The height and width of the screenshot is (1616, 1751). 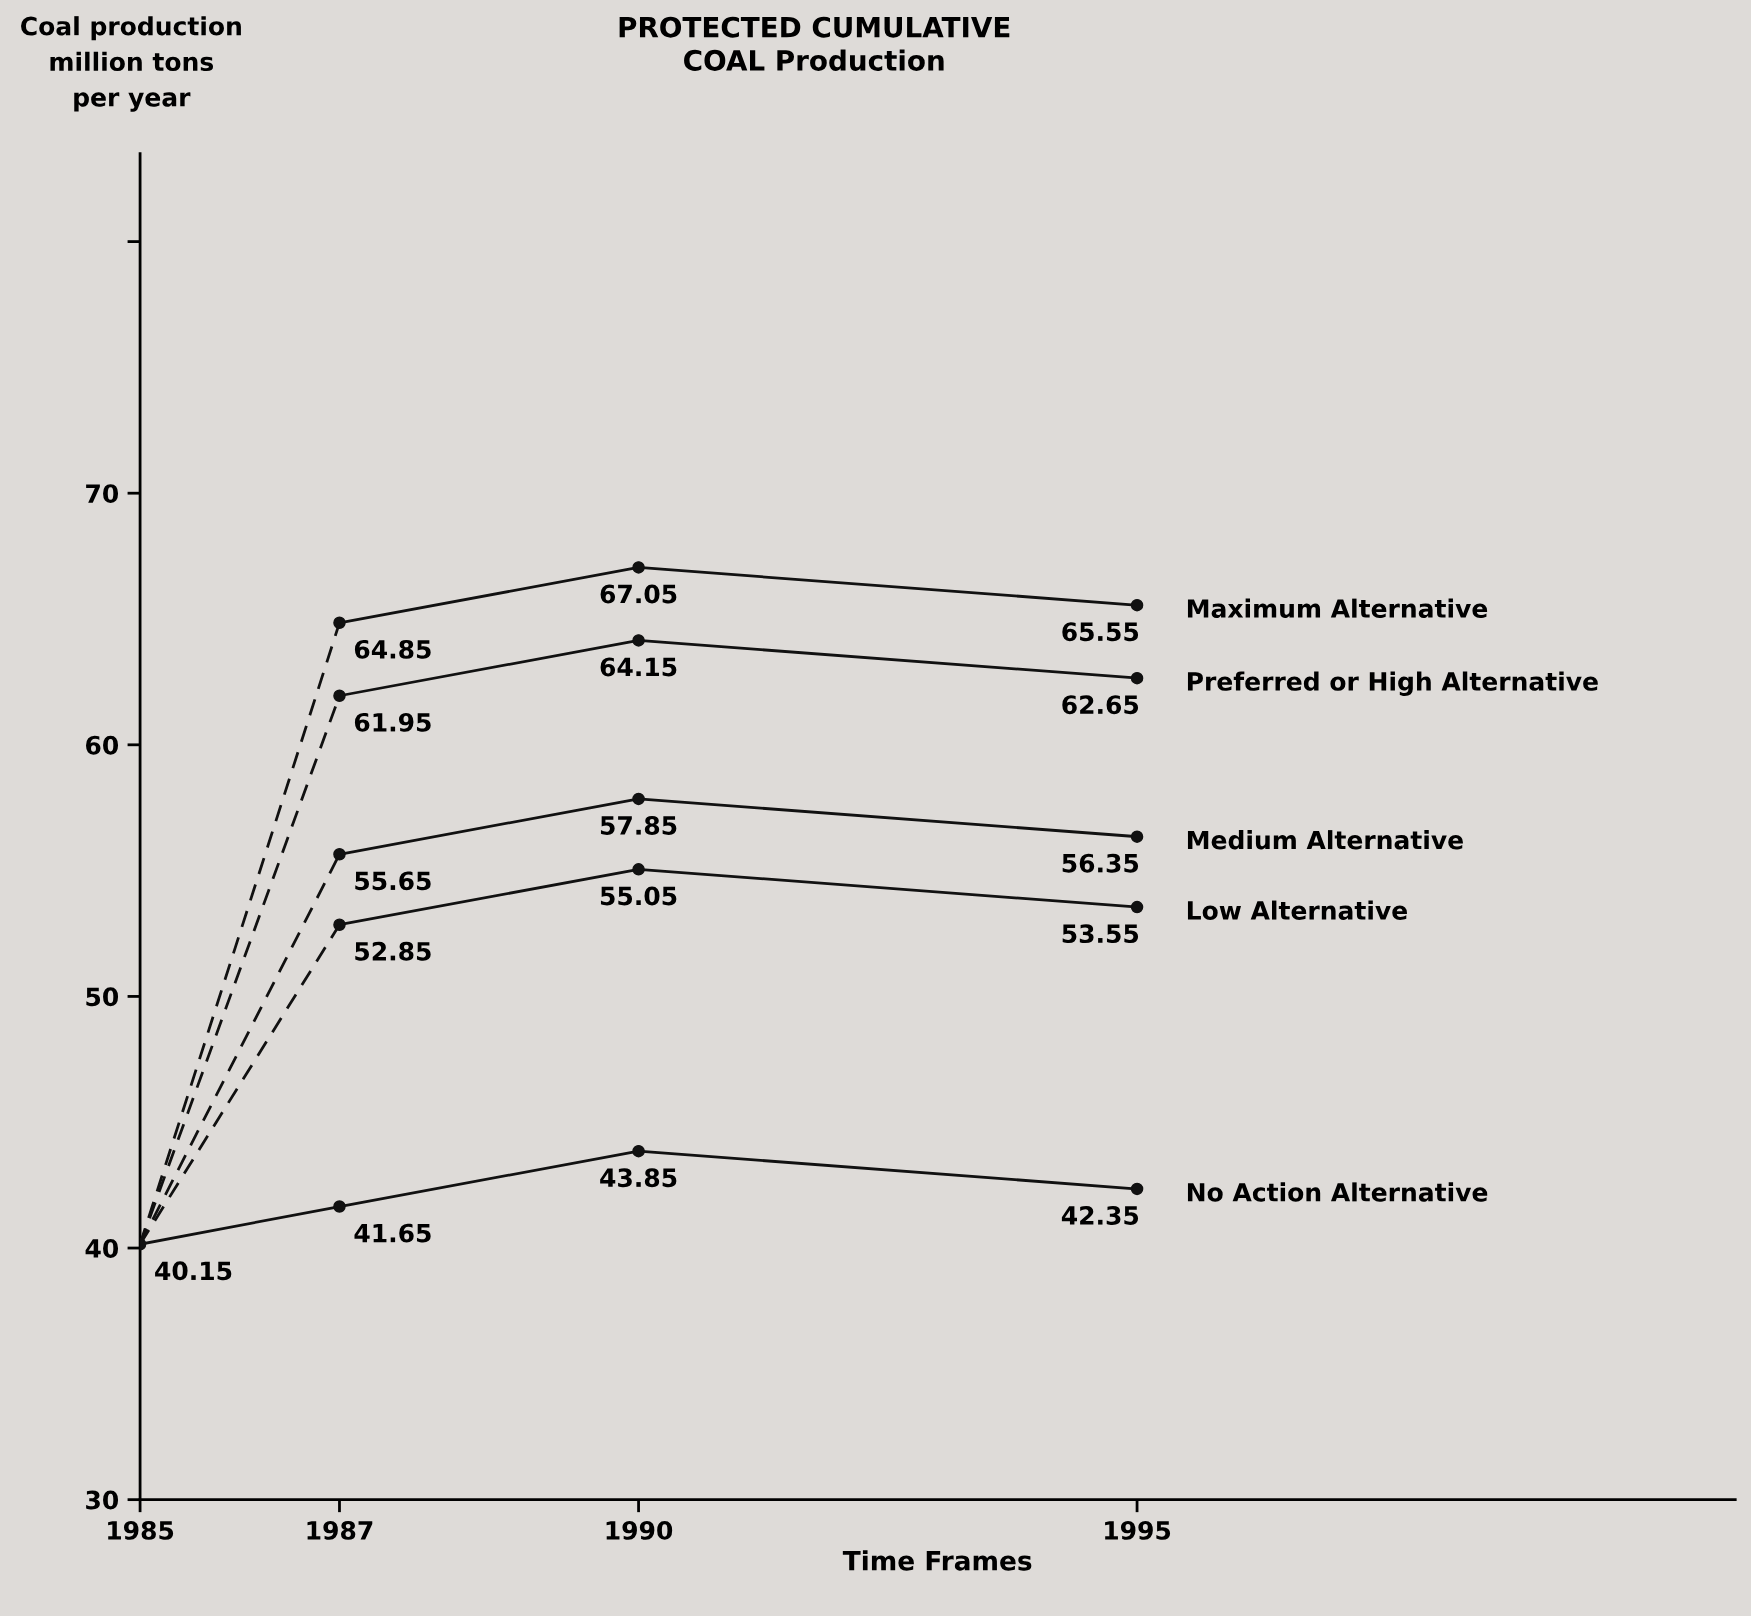 I want to click on chart-title: PROTECTED CUMULATIVE COAL Production, so click(x=814, y=43).